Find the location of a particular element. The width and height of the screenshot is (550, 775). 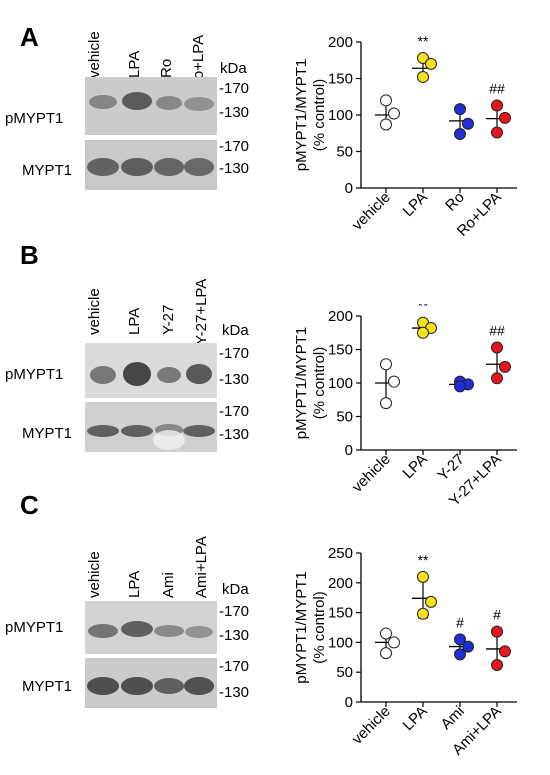

panel-label: C is located at coordinates (29, 505).